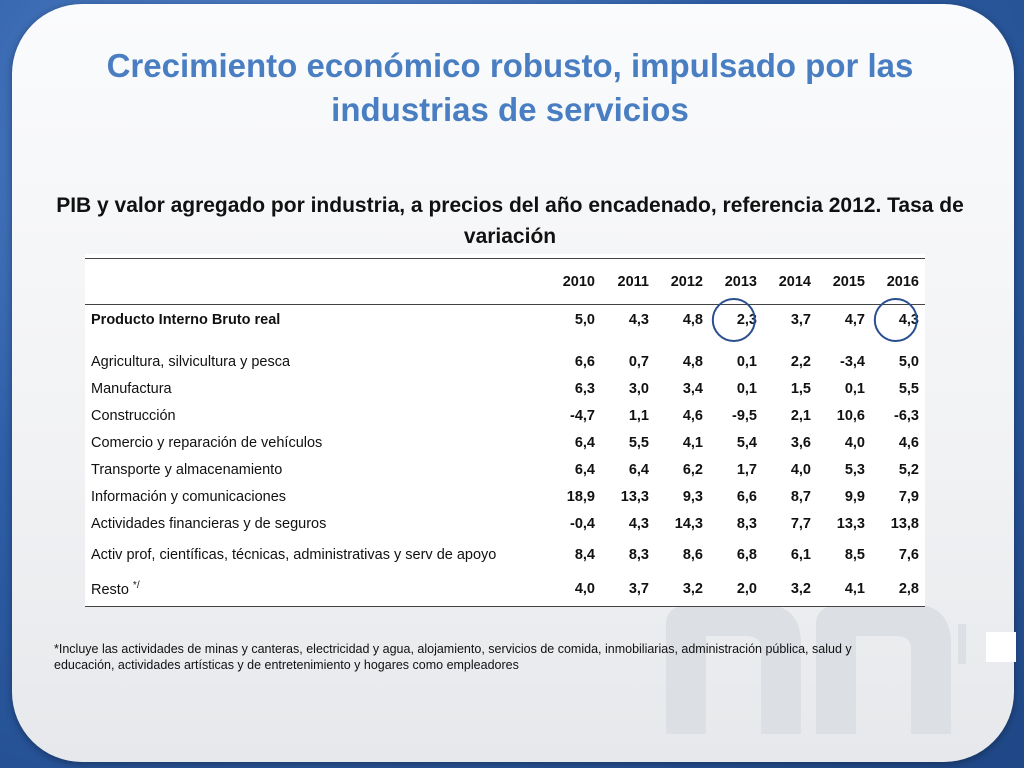 This screenshot has height=768, width=1024. What do you see at coordinates (692, 554) in the screenshot?
I see `cell-value: 8,6` at bounding box center [692, 554].